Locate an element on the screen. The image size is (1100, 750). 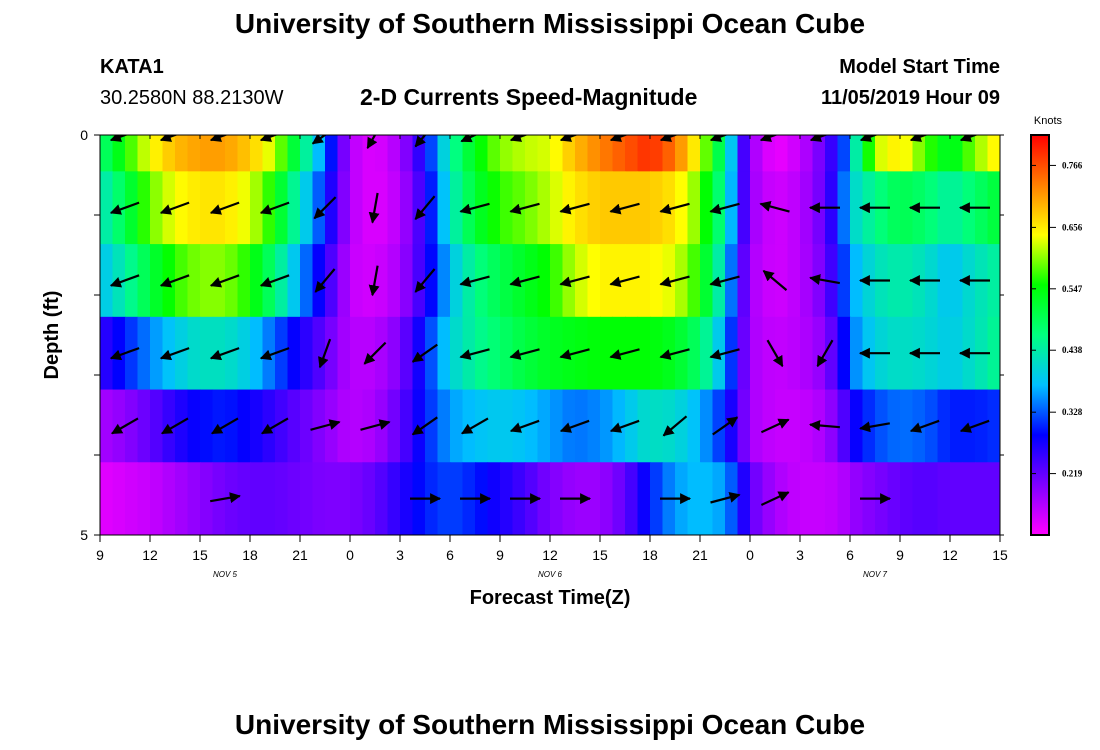
x-tick-label: 6 is located at coordinates (850, 555).